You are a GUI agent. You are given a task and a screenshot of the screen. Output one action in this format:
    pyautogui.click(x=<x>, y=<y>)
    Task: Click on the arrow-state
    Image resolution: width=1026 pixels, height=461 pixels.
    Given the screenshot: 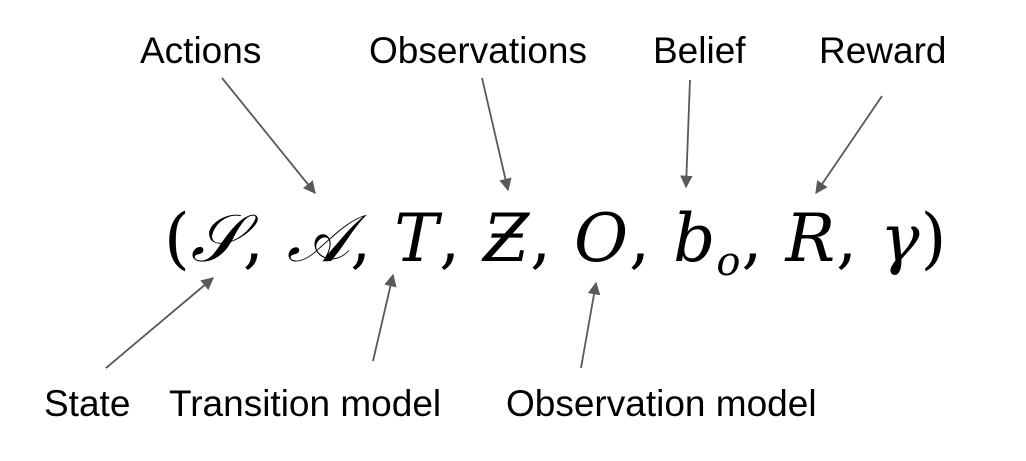 What is the action you would take?
    pyautogui.click(x=159, y=323)
    